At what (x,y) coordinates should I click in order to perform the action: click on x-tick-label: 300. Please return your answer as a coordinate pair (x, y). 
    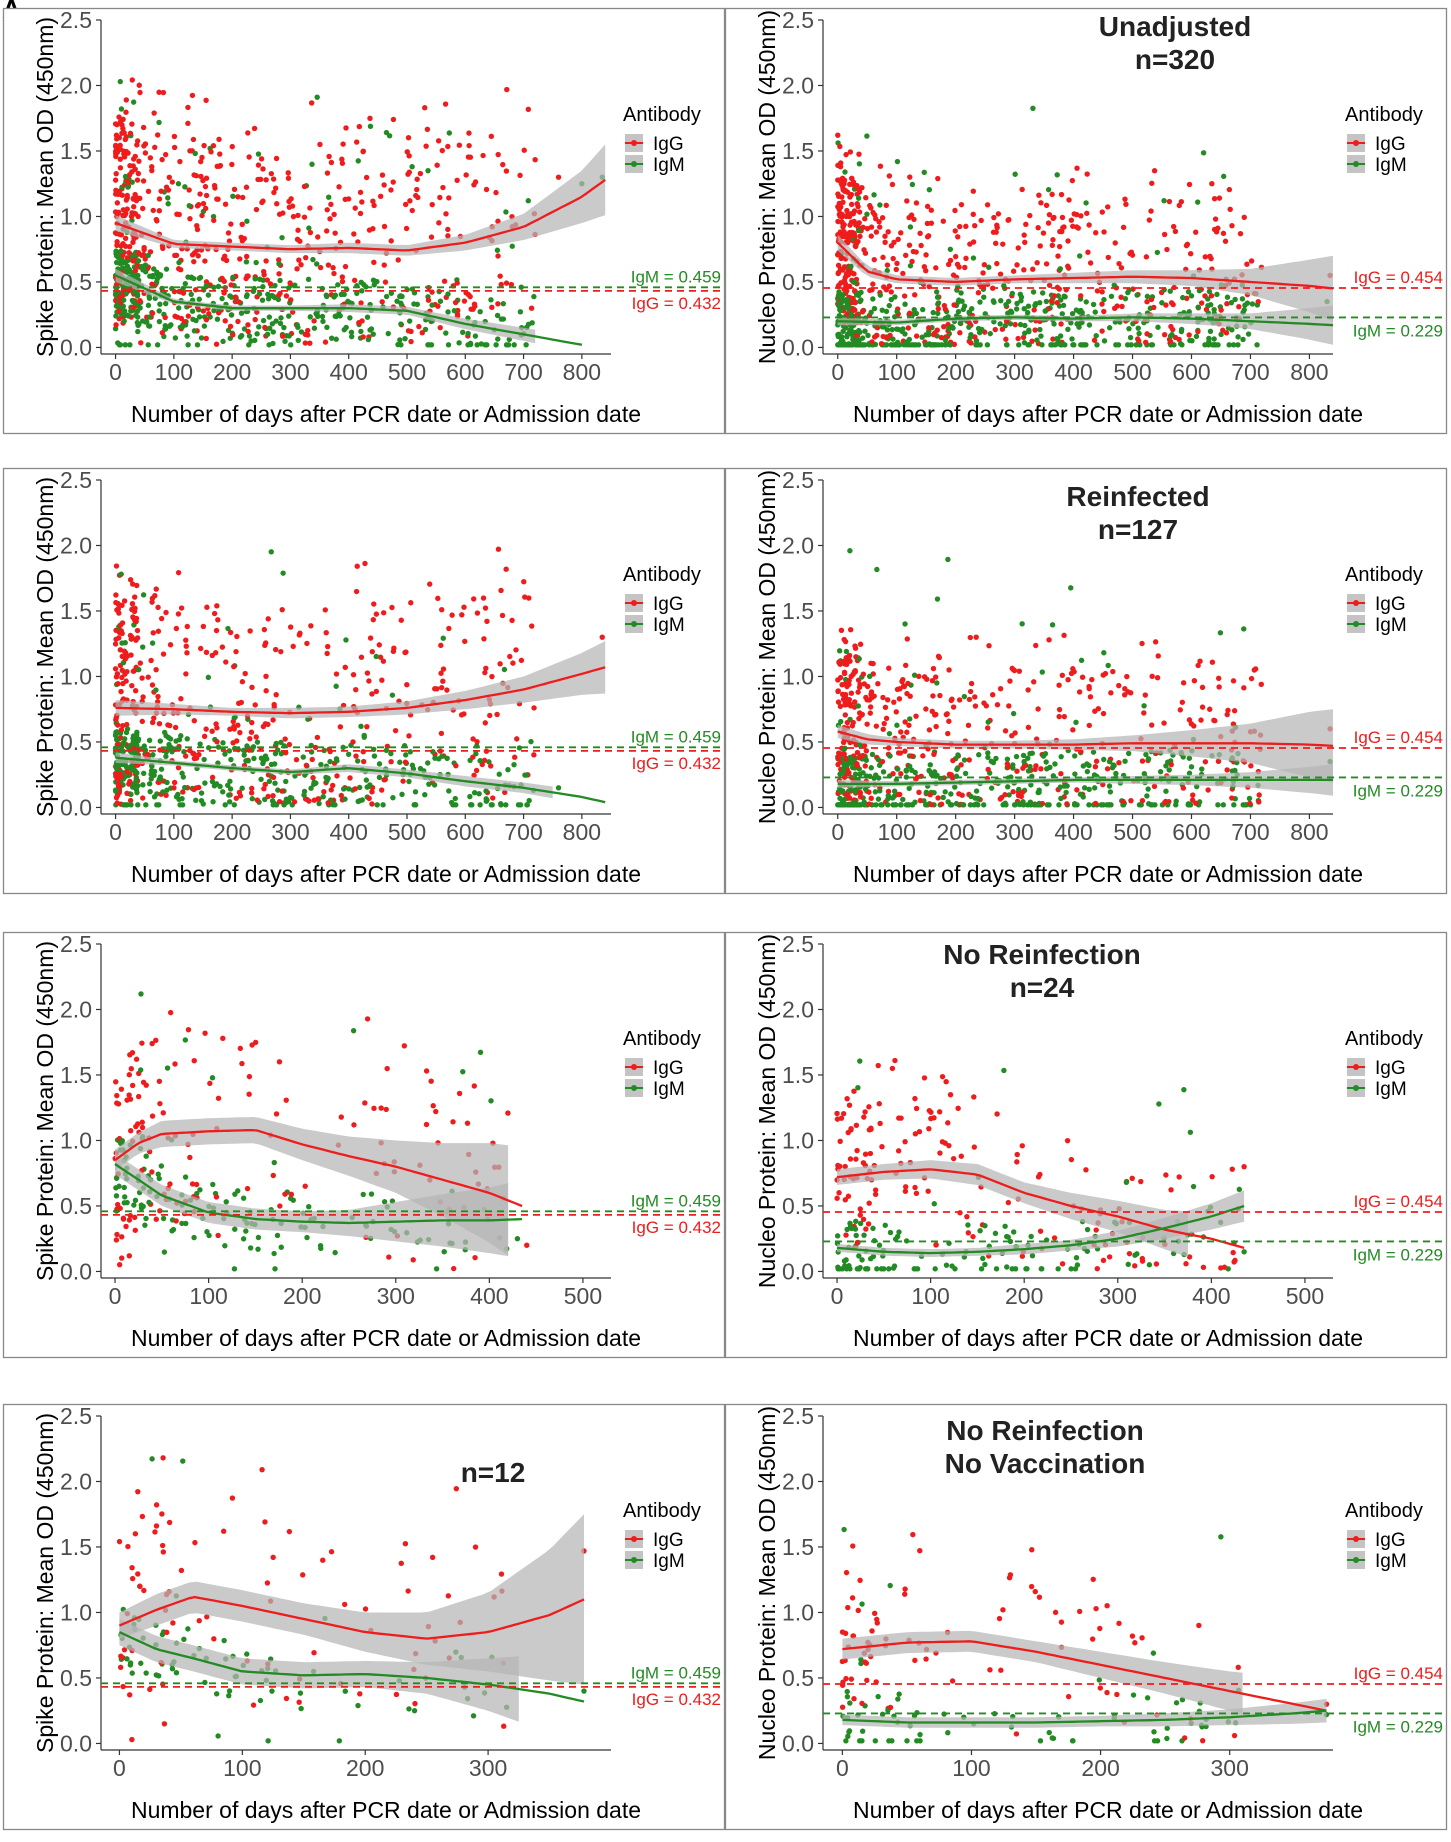
    Looking at the image, I should click on (1014, 372).